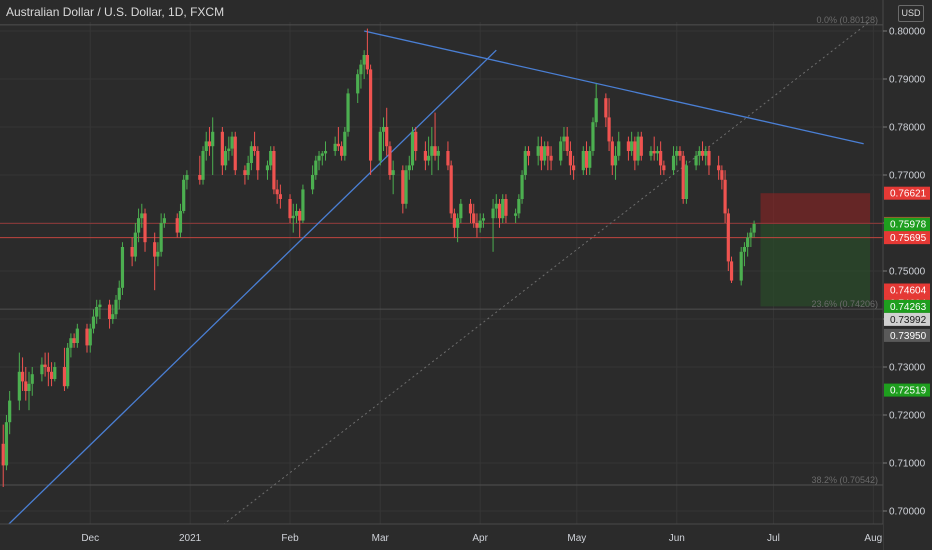 This screenshot has width=932, height=550. What do you see at coordinates (773, 538) in the screenshot?
I see `time-tick-label: Jul` at bounding box center [773, 538].